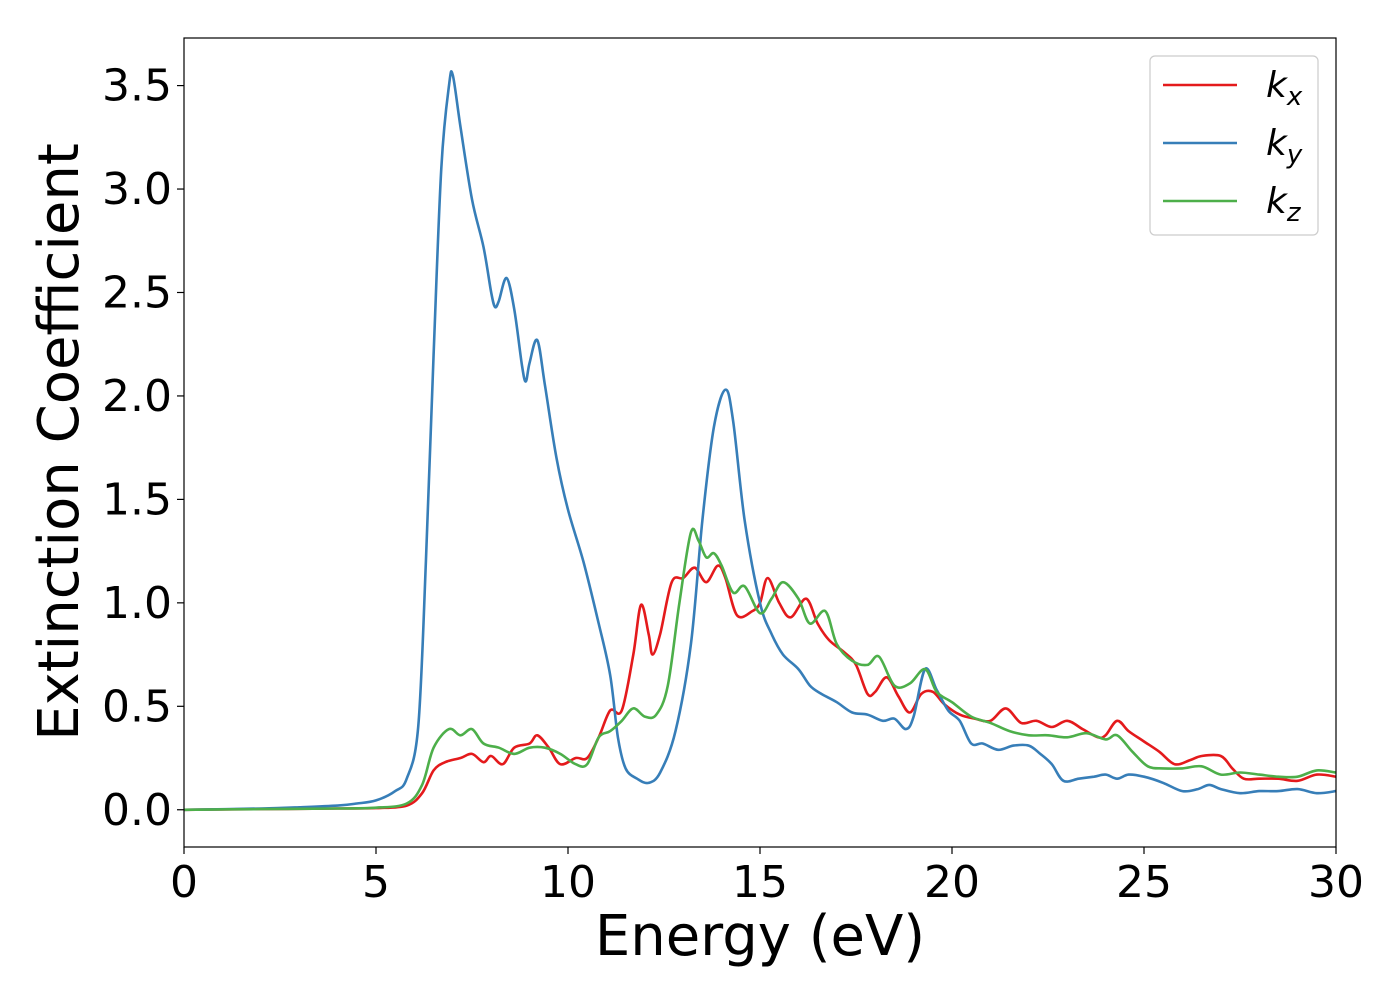  I want to click on legend: kx ky kz, so click(1234, 145).